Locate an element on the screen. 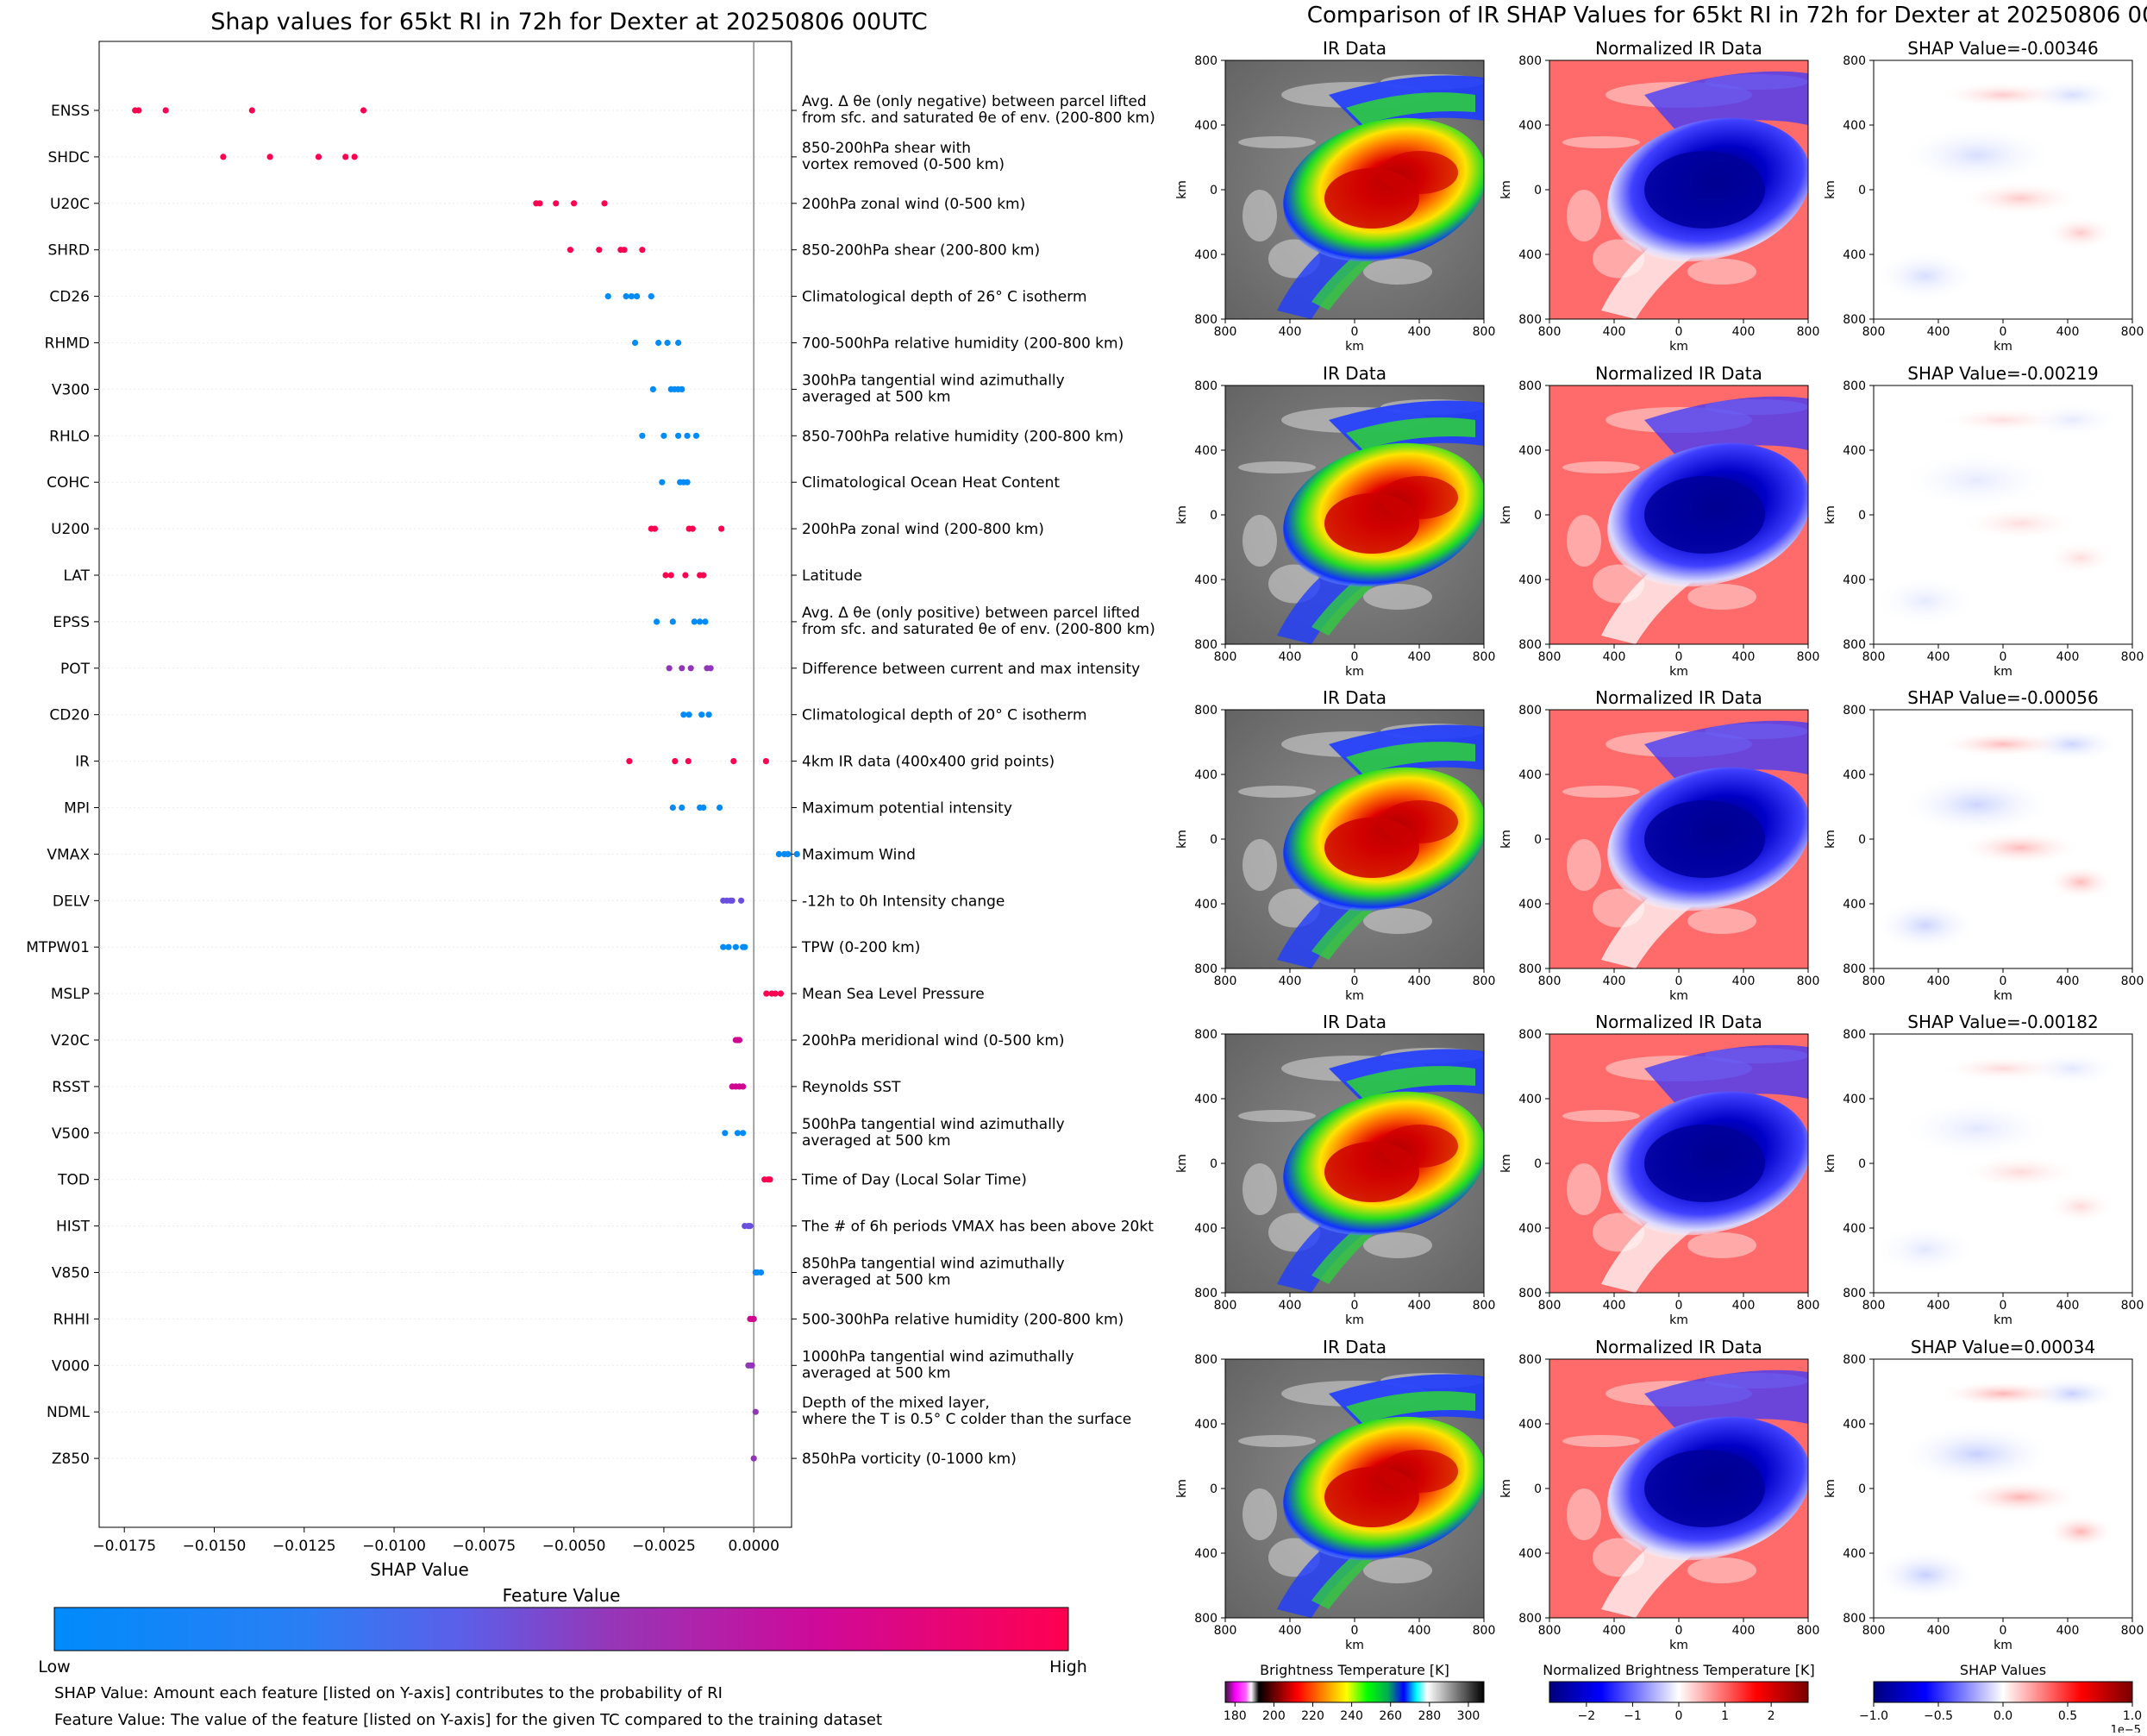  feature-name-label: HIST is located at coordinates (73, 1227).